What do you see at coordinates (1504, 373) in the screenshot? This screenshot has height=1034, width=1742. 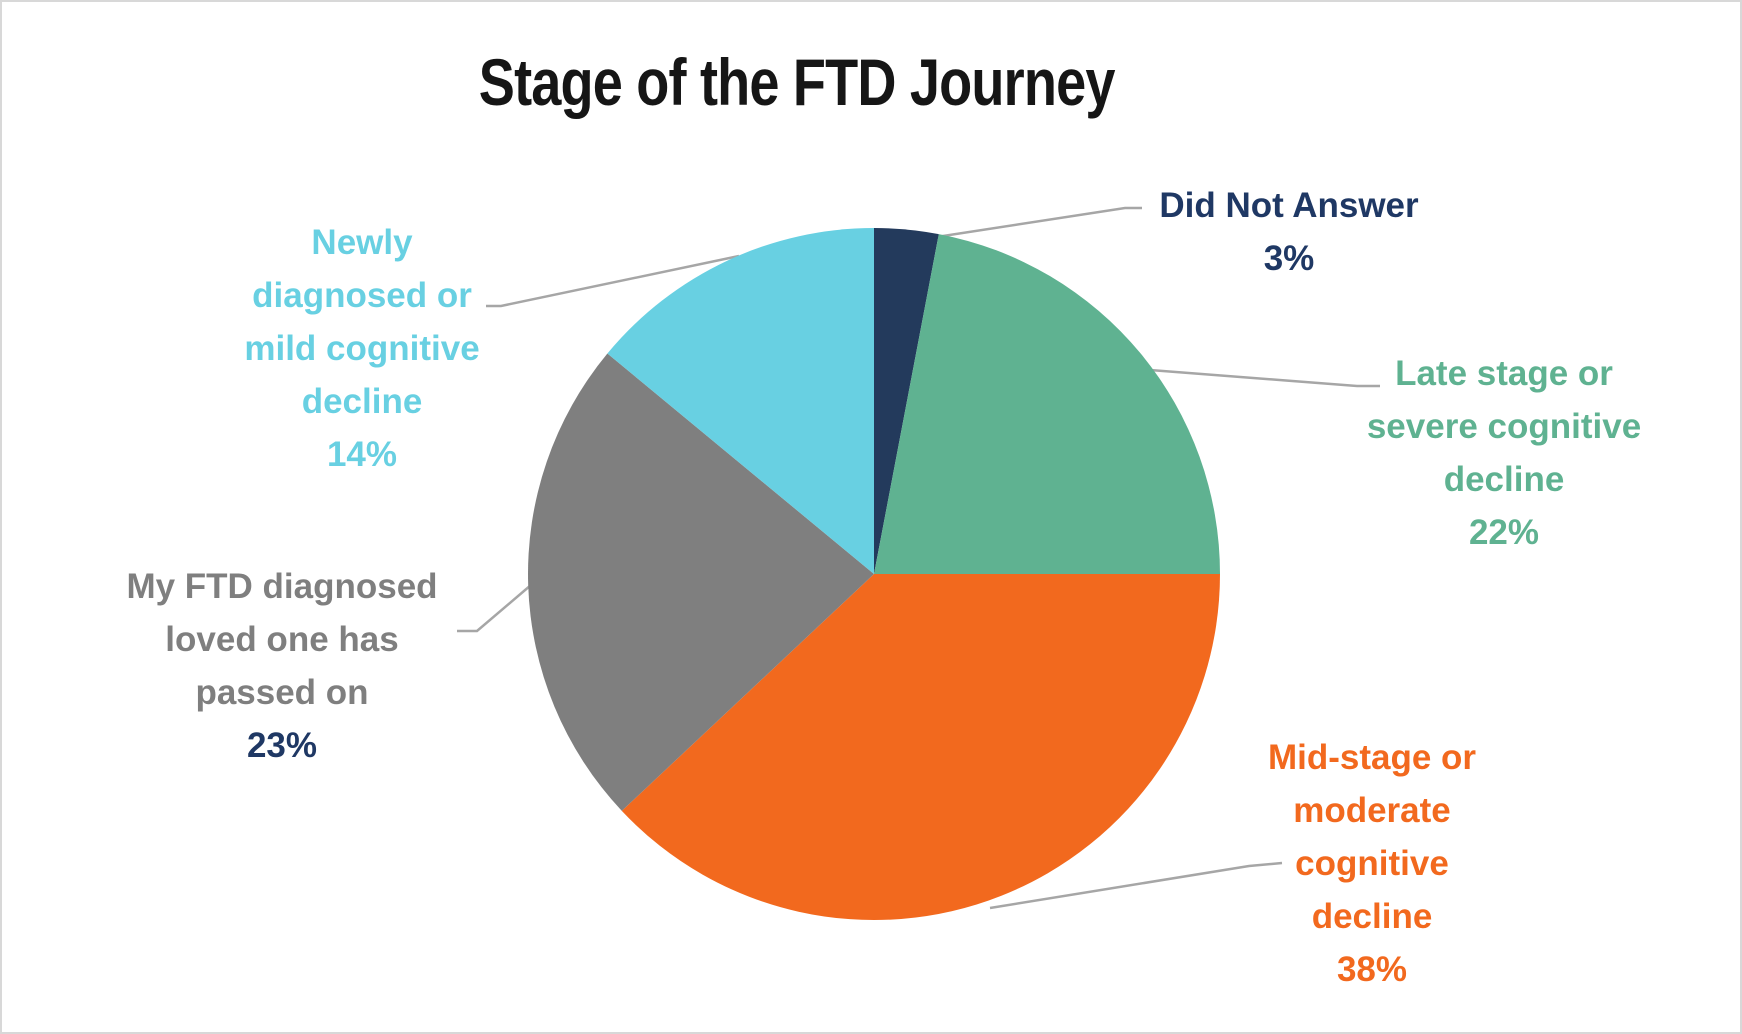 I see `slice-label-line: Late stage or` at bounding box center [1504, 373].